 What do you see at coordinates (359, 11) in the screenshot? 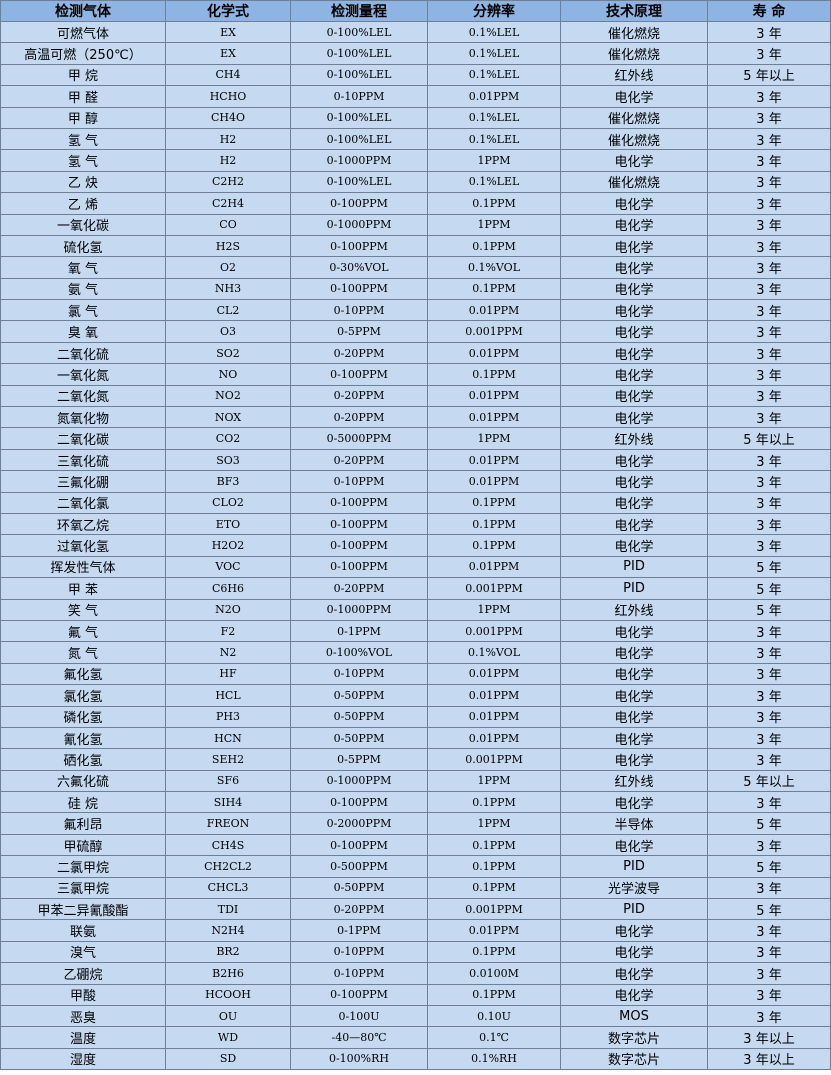
I see `header-range: 检测量程` at bounding box center [359, 11].